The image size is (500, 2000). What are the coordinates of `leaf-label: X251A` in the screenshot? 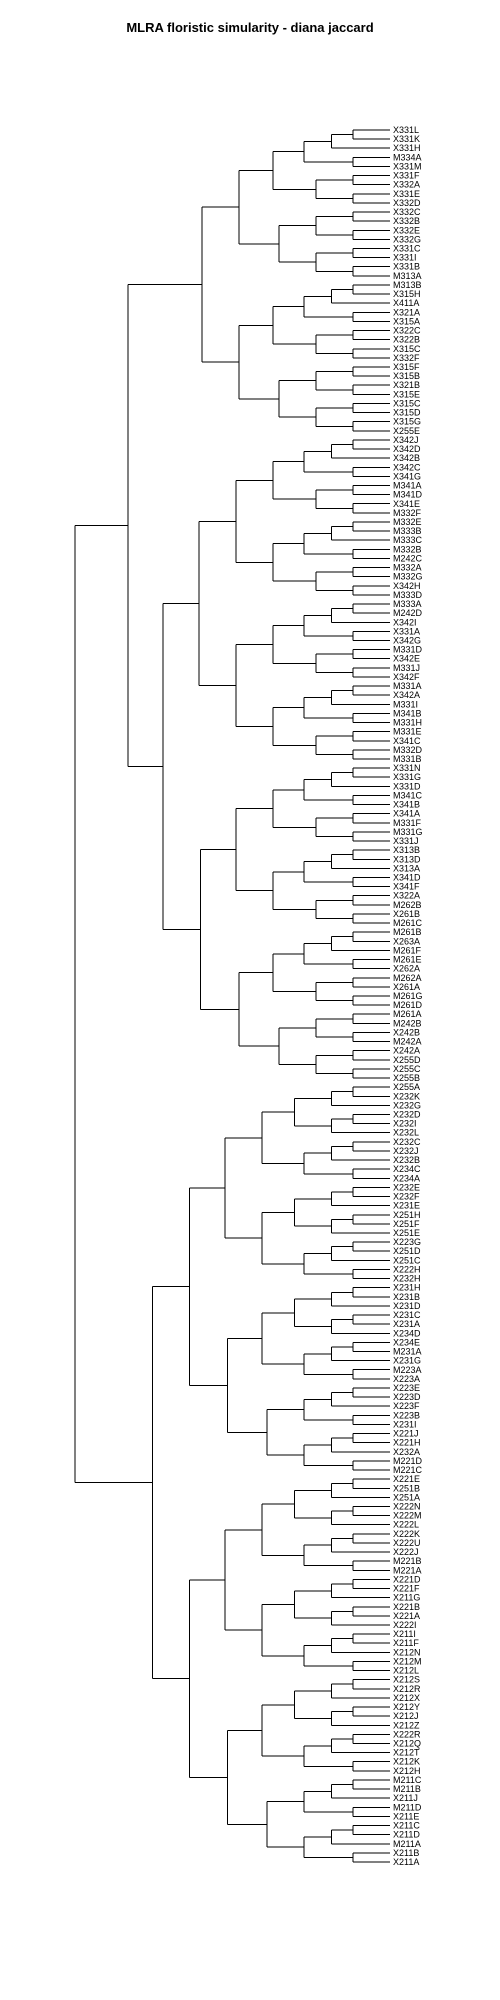 It's located at (406, 1497).